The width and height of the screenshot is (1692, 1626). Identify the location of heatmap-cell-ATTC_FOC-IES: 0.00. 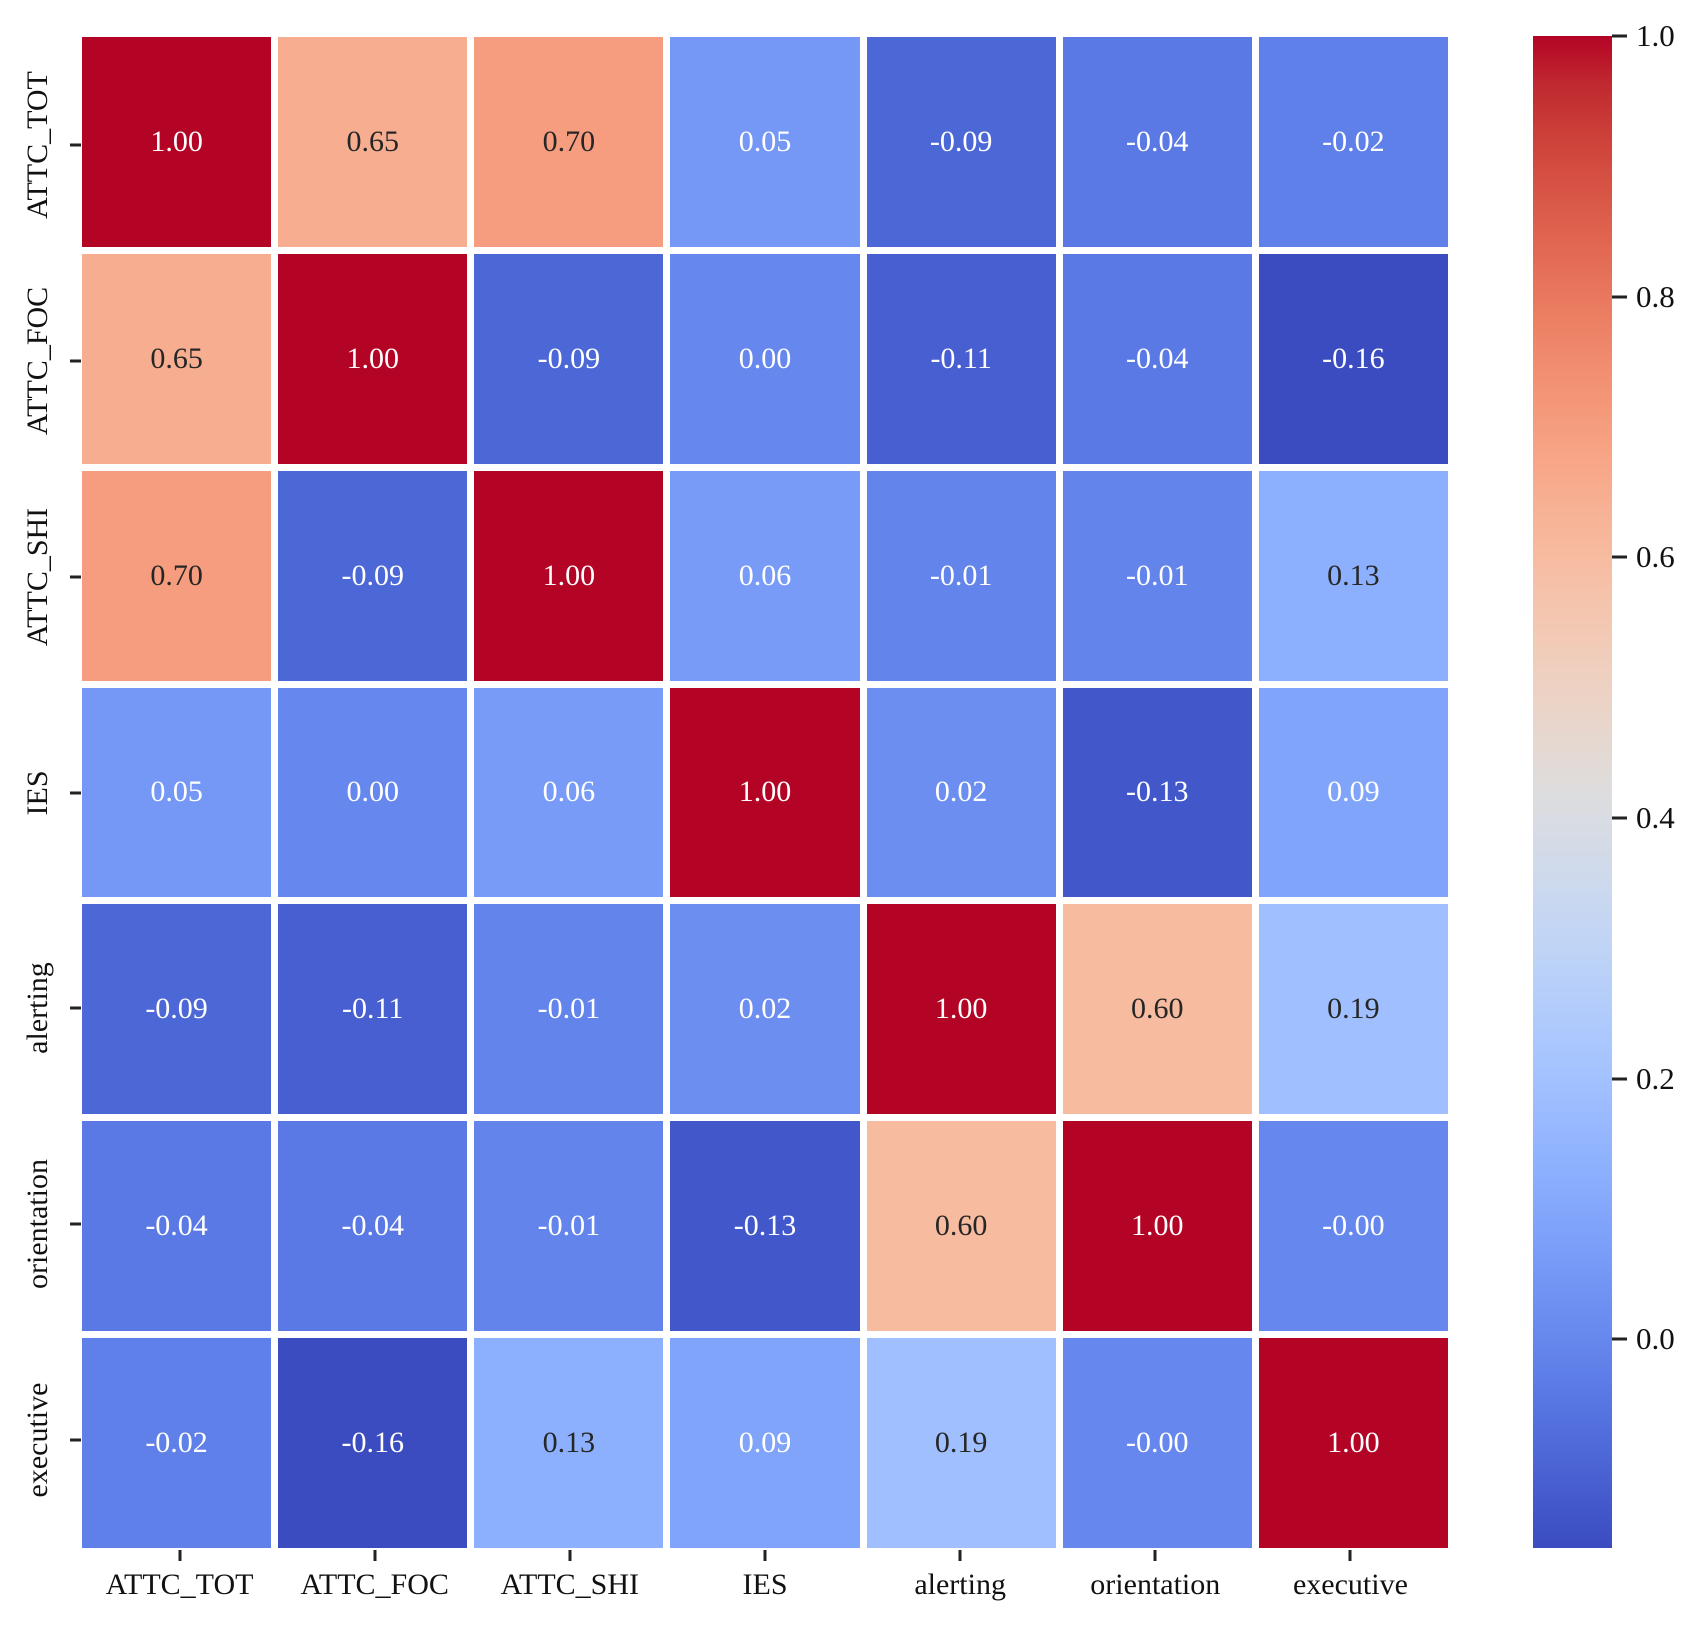
(765, 358).